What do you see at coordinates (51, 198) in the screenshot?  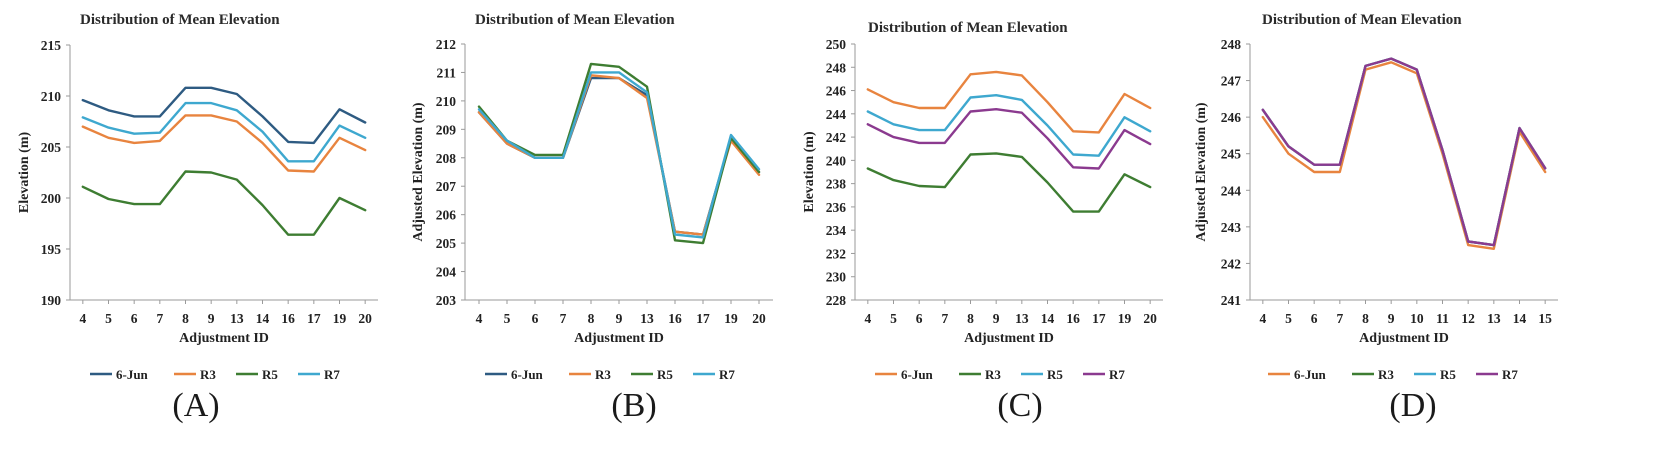 I see `y-tick-label: 200` at bounding box center [51, 198].